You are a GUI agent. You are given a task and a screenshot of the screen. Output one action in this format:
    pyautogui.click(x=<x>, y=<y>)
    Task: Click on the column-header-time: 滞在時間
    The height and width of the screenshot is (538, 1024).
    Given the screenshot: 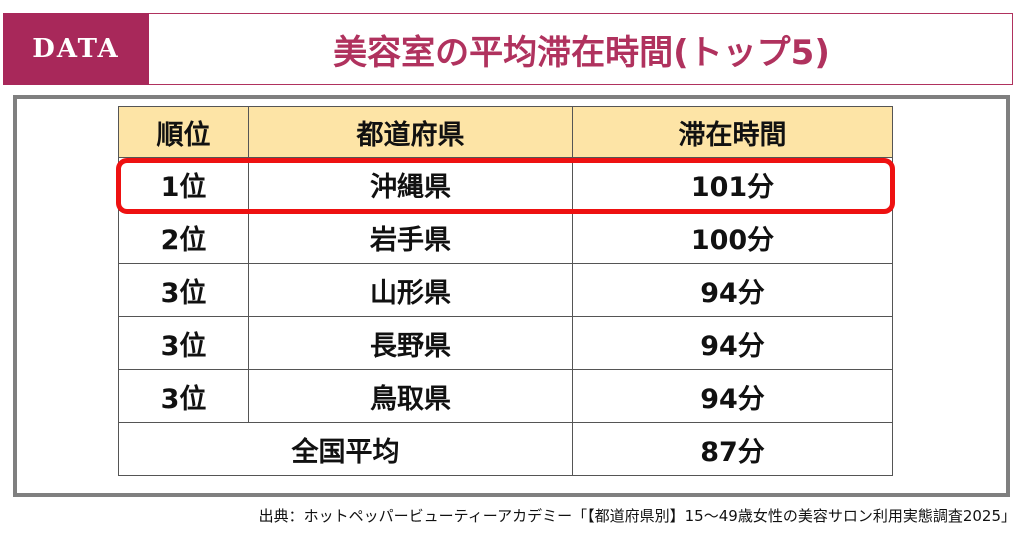 What is the action you would take?
    pyautogui.click(x=732, y=132)
    